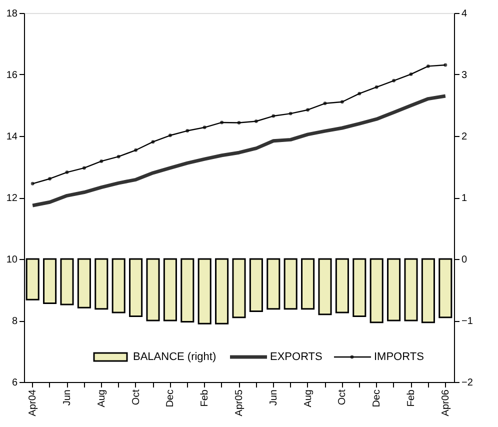 The width and height of the screenshot is (498, 427). Describe the element at coordinates (12, 260) in the screenshot. I see `y-tick-label: 10` at that location.